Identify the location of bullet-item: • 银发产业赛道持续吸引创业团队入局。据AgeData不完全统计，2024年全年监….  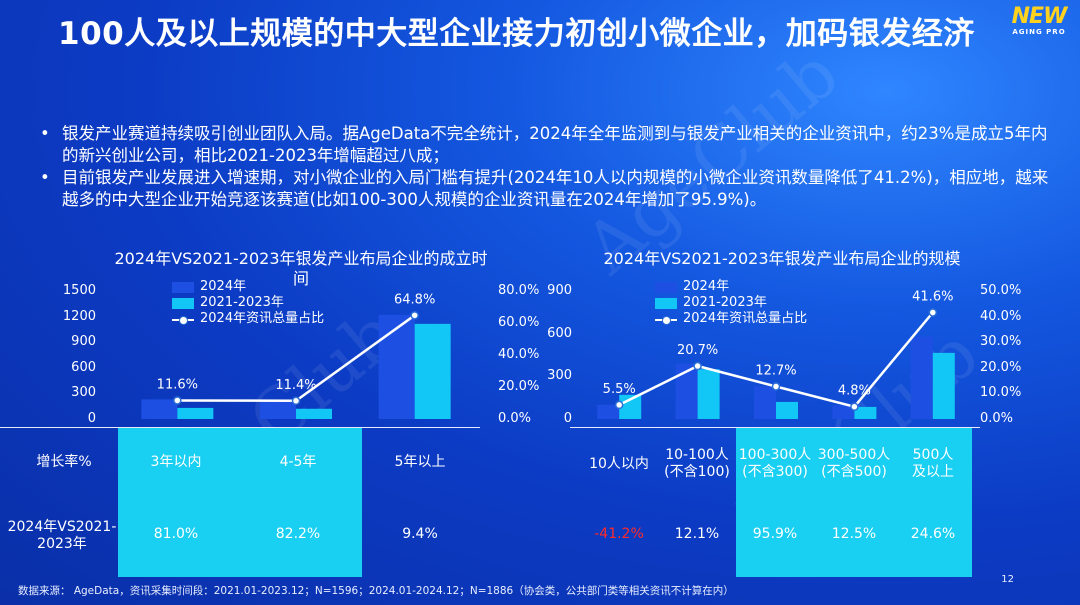
(545, 145).